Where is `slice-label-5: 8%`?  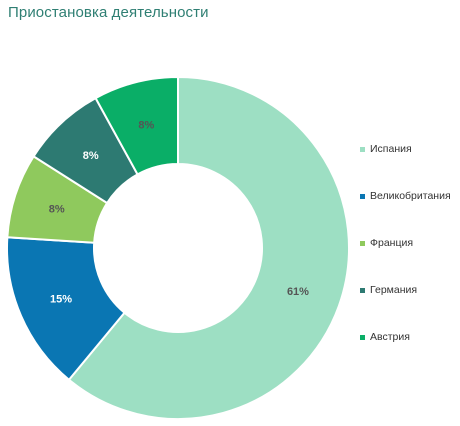
slice-label-5: 8% is located at coordinates (146, 126).